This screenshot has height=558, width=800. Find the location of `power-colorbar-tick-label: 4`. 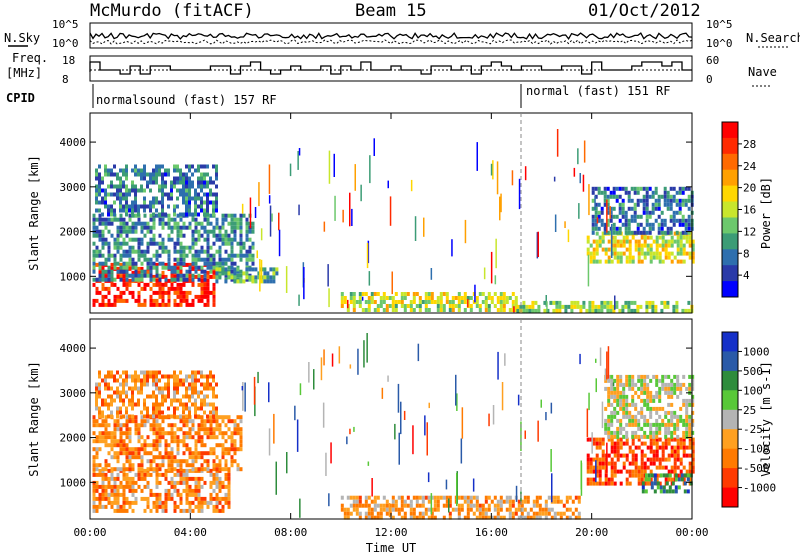

power-colorbar-tick-label: 4 is located at coordinates (746, 275).